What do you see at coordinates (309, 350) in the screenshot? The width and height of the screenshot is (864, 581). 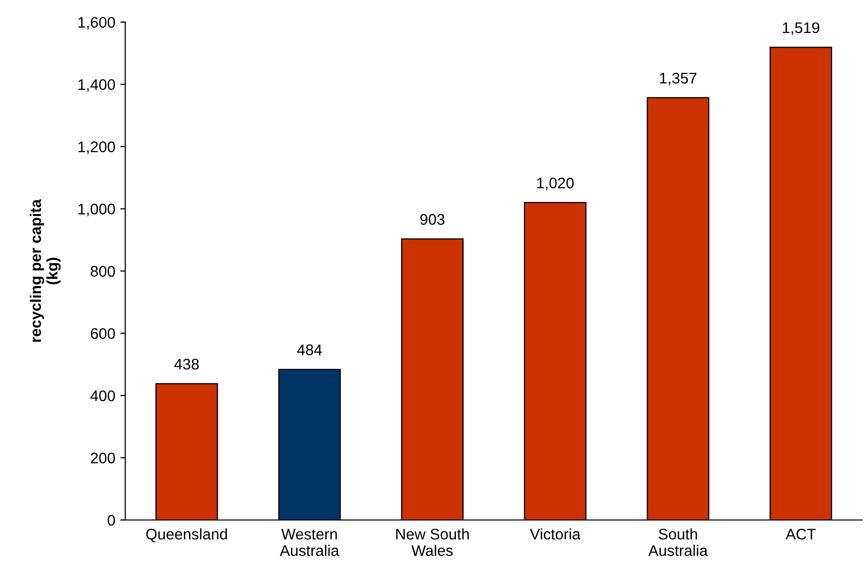 I see `data-label: 484` at bounding box center [309, 350].